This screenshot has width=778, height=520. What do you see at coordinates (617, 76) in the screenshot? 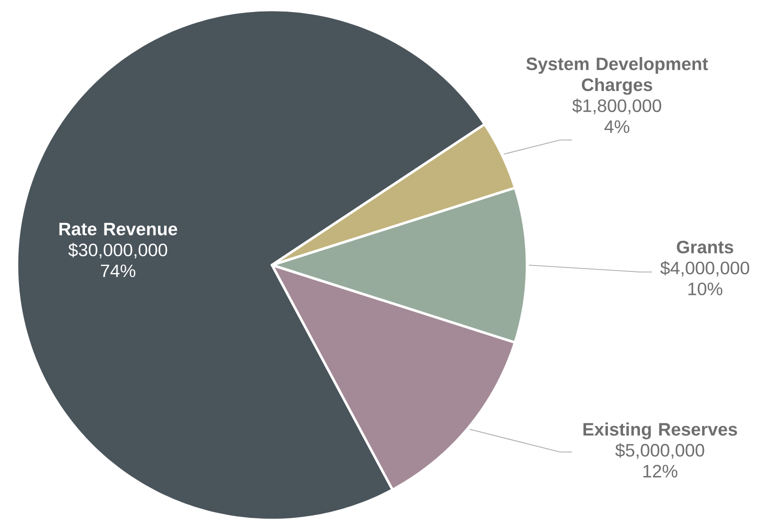
I see `slice-label: System Development Charges` at bounding box center [617, 76].